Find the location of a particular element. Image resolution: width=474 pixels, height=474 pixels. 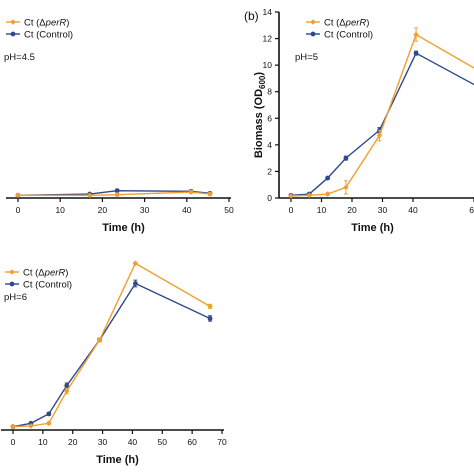

y-title-end: ) is located at coordinates (259, 74).